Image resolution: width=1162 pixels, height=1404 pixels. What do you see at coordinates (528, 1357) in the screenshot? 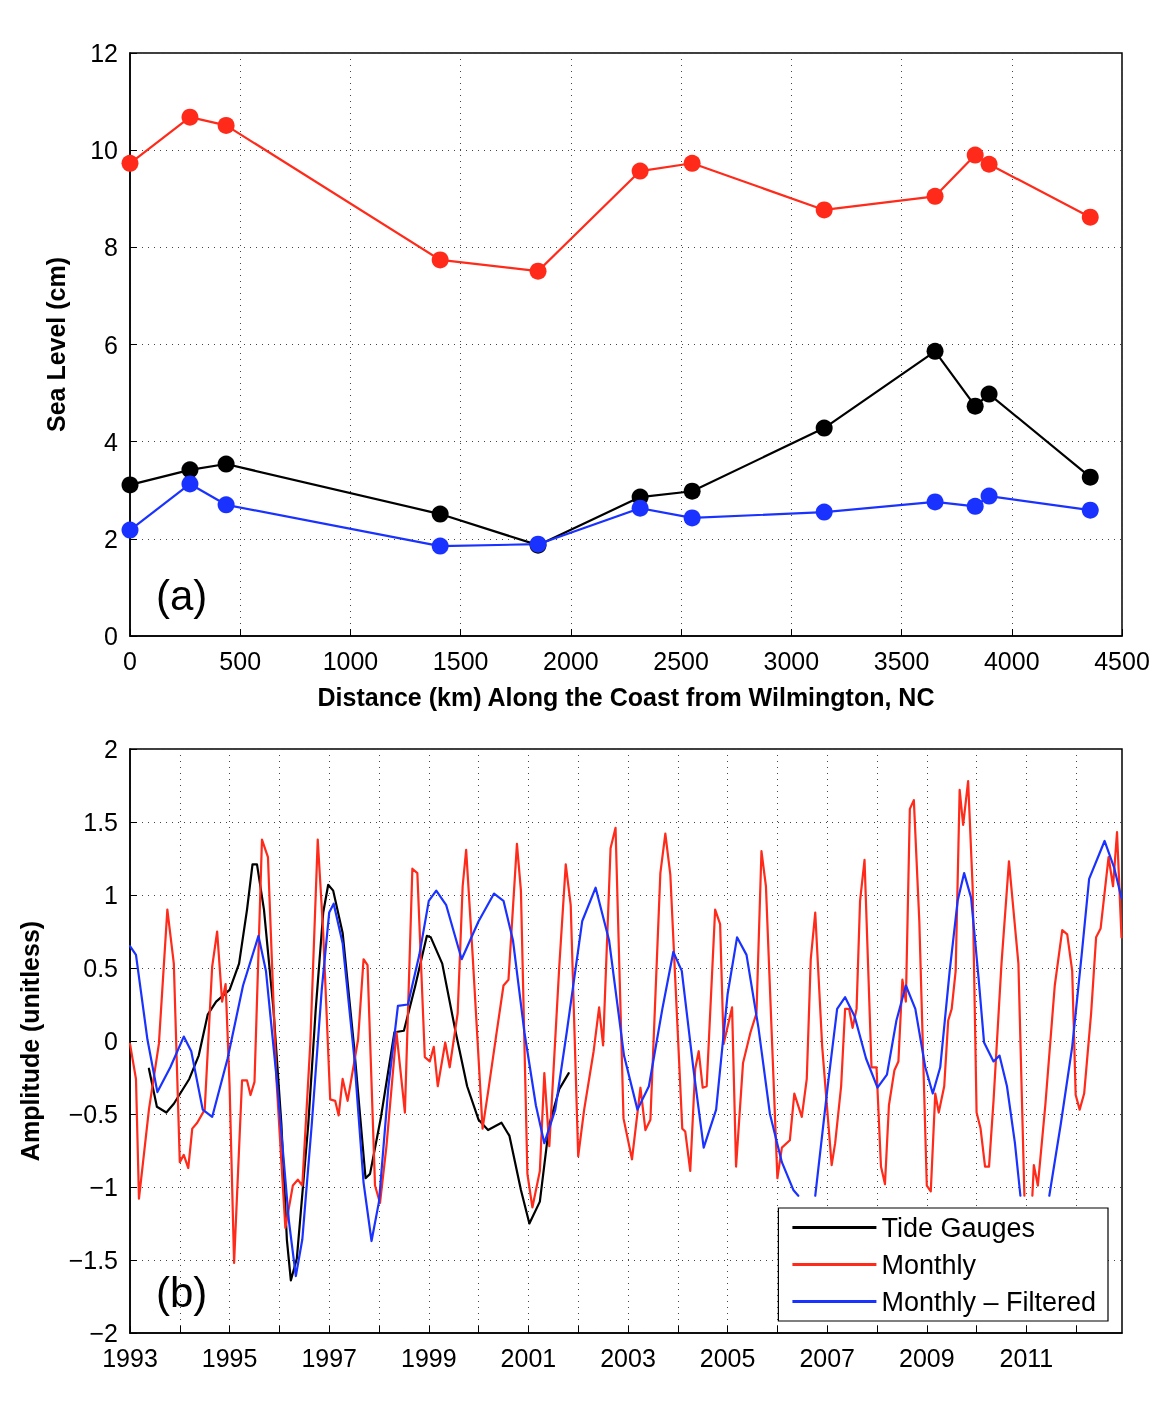
I see `x-tick-label: 2001` at bounding box center [528, 1357].